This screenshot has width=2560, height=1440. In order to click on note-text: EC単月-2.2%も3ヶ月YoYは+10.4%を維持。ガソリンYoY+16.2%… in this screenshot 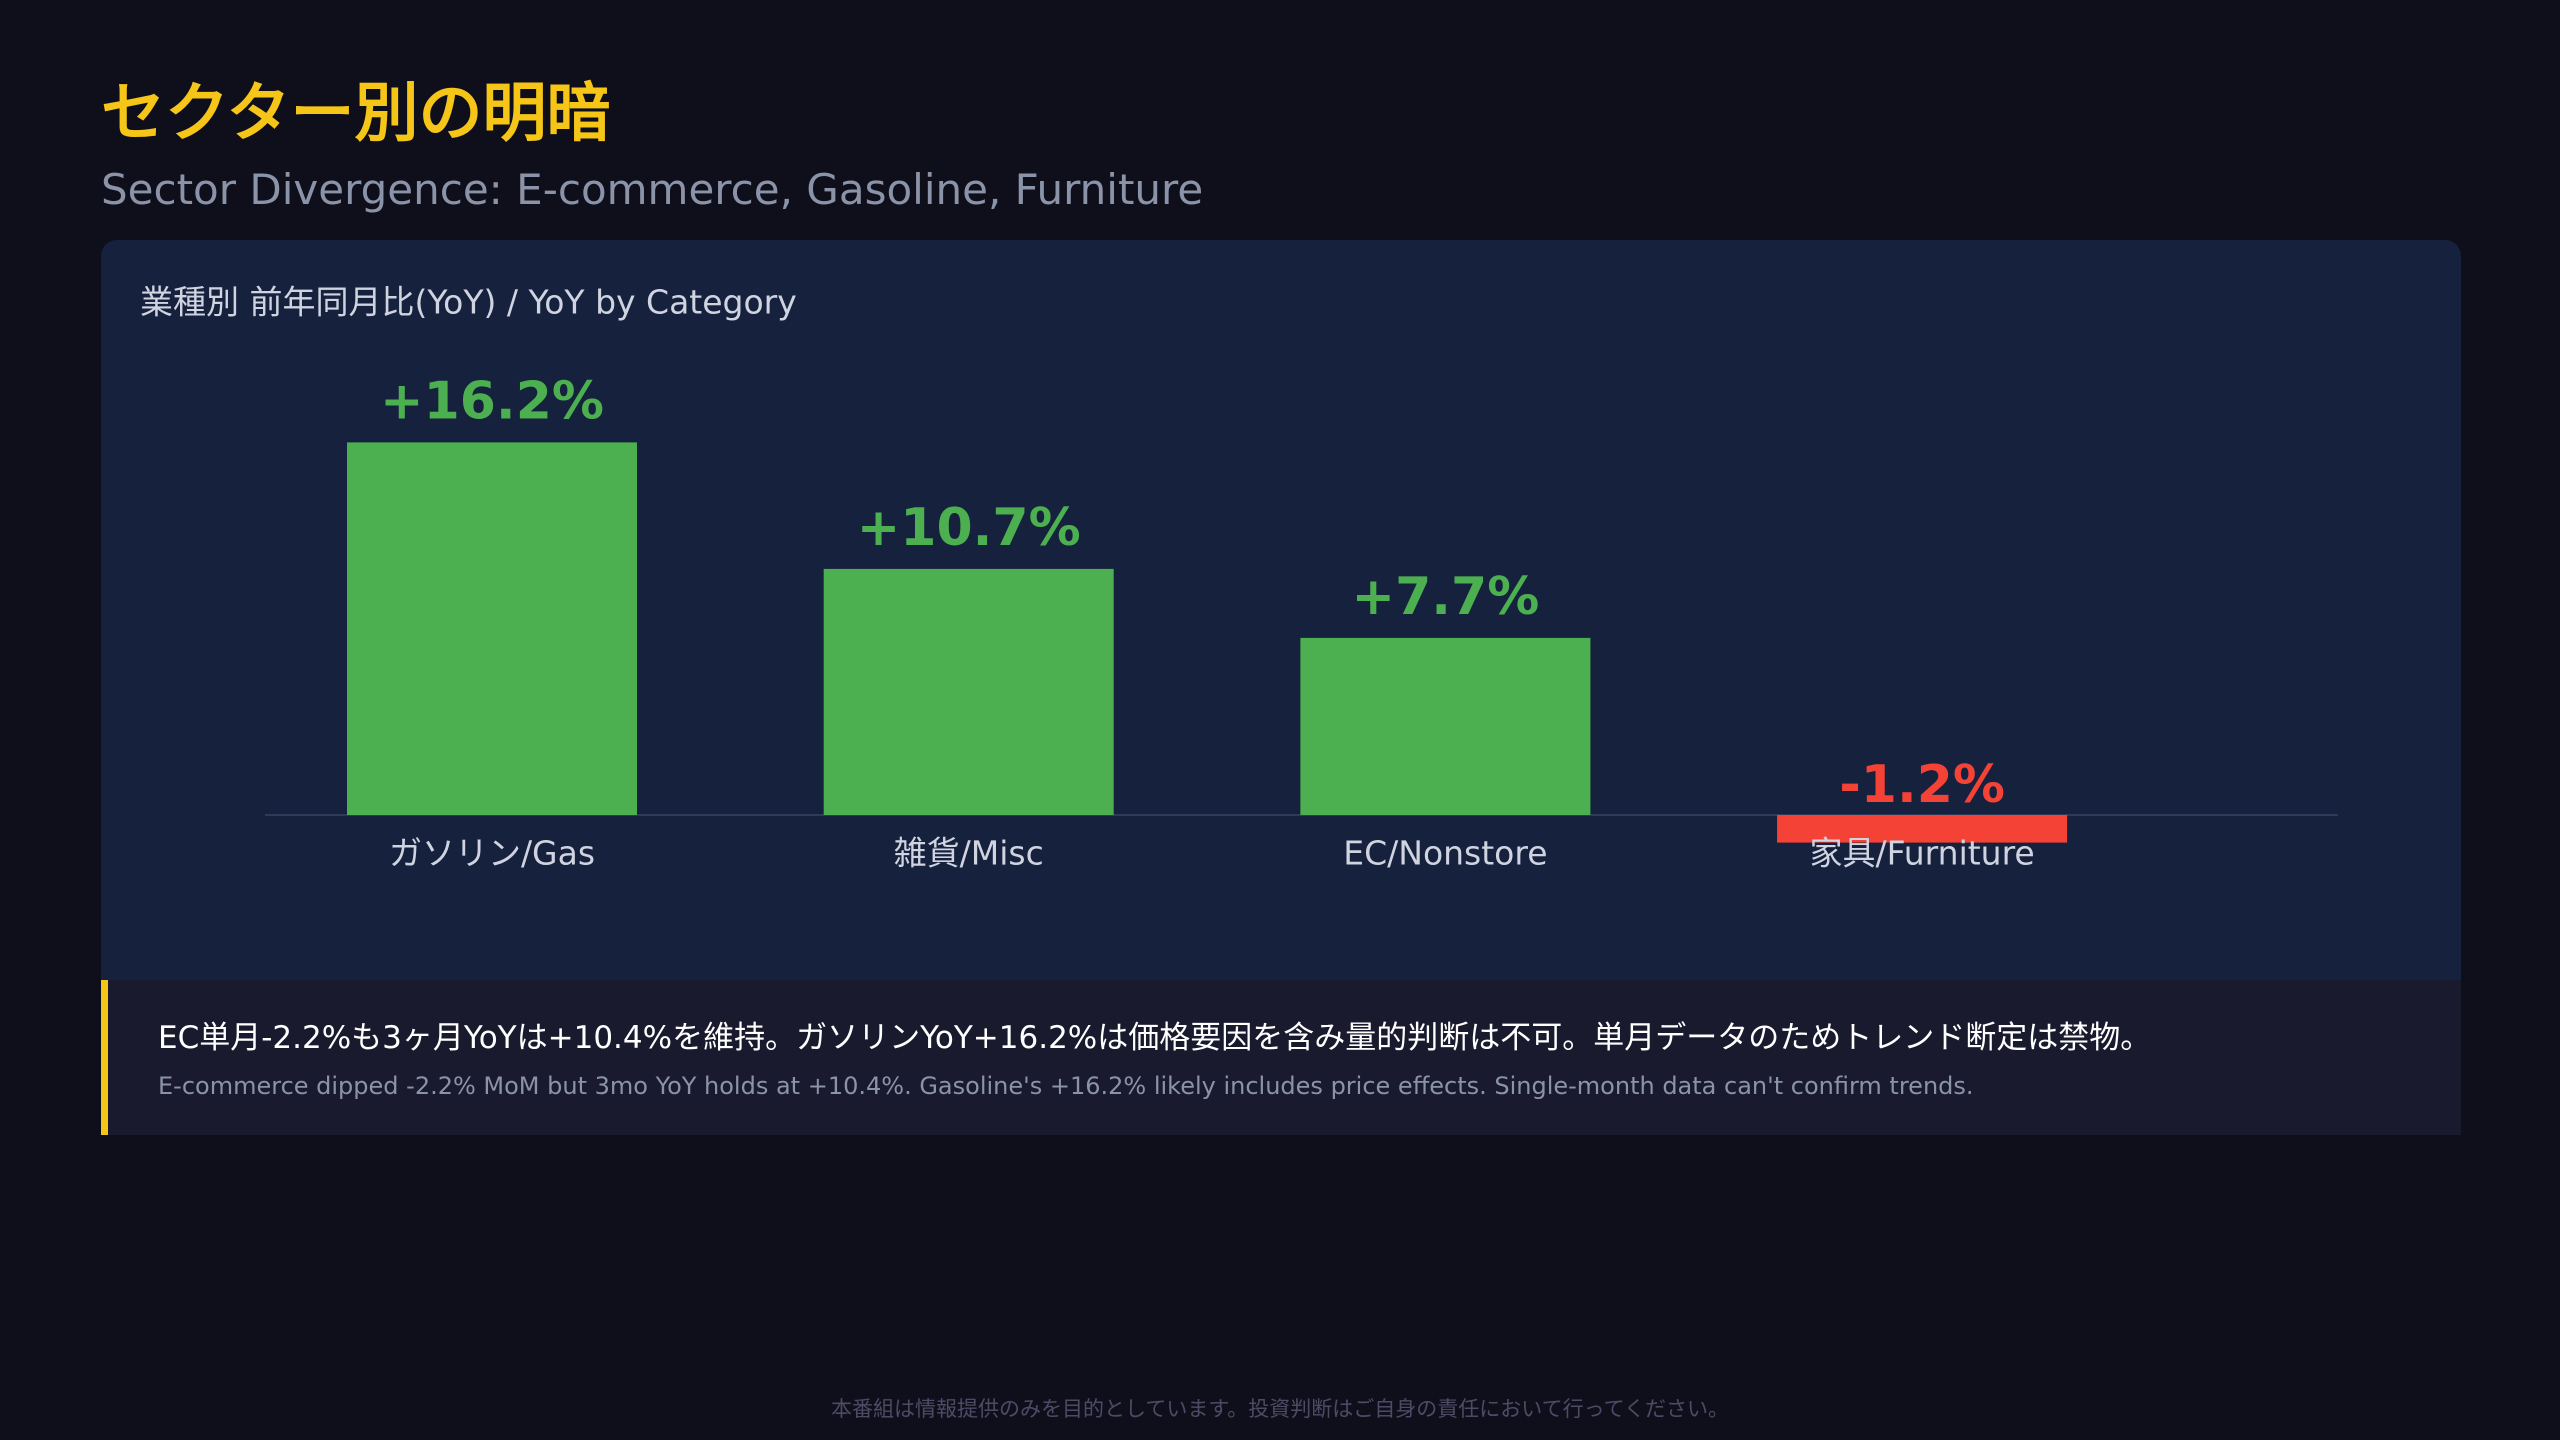, I will do `click(1155, 1038)`.